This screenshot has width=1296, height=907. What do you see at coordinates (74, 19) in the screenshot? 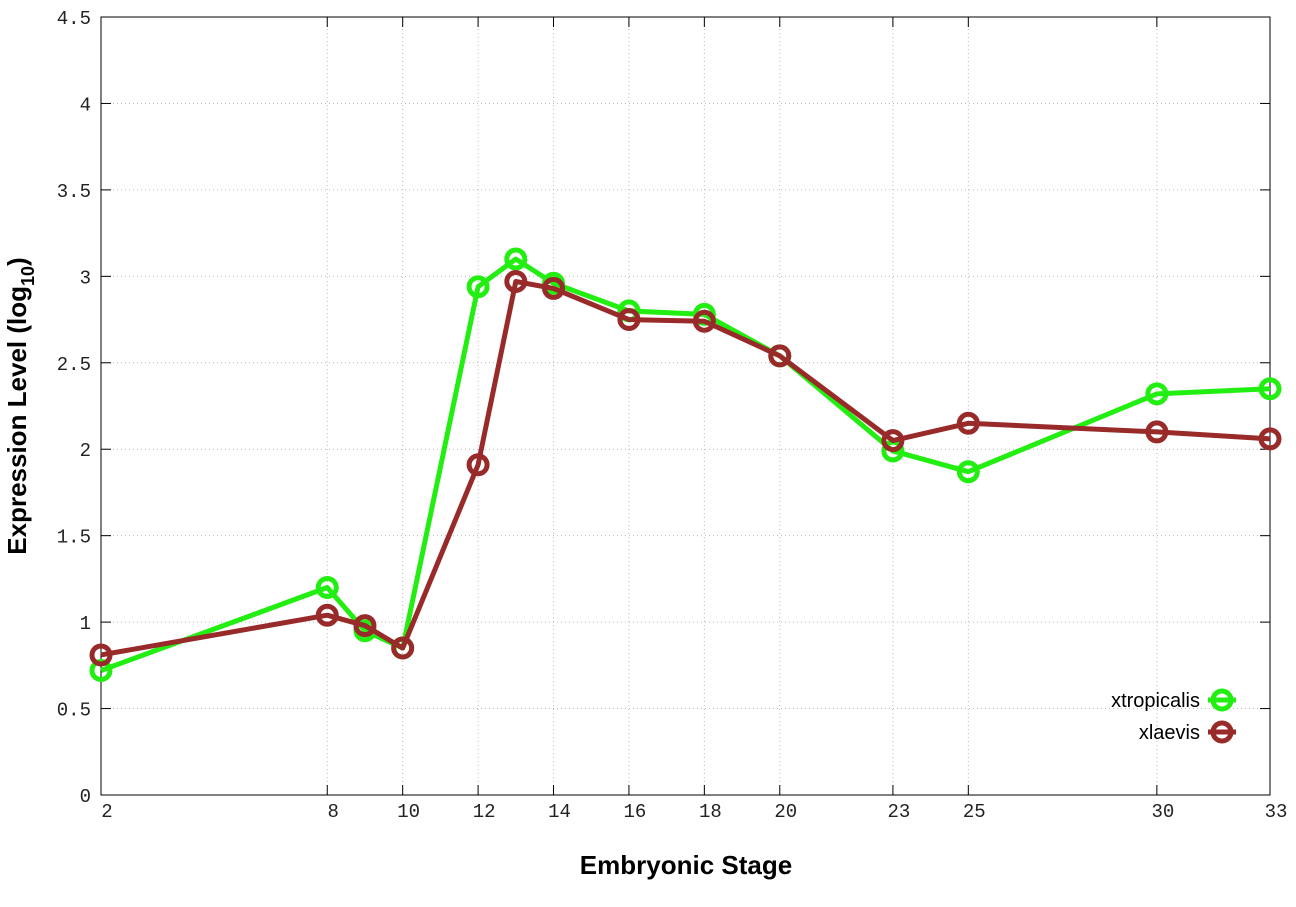
I see `y-tick-label: 4.5` at bounding box center [74, 19].